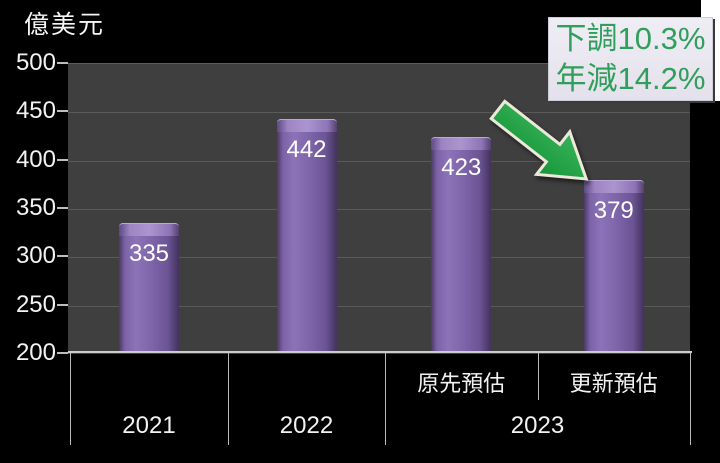  I want to click on bar-2021: 335, so click(149, 286).